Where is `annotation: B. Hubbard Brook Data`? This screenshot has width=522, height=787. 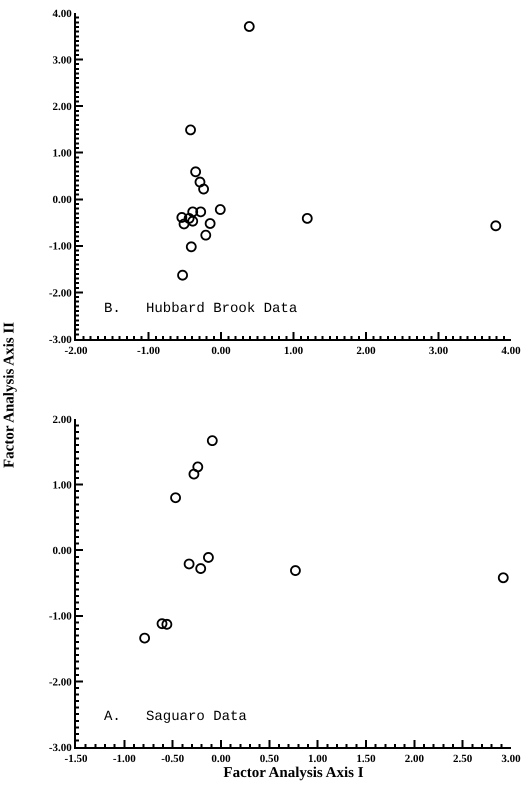
annotation: B. Hubbard Brook Data is located at coordinates (201, 309).